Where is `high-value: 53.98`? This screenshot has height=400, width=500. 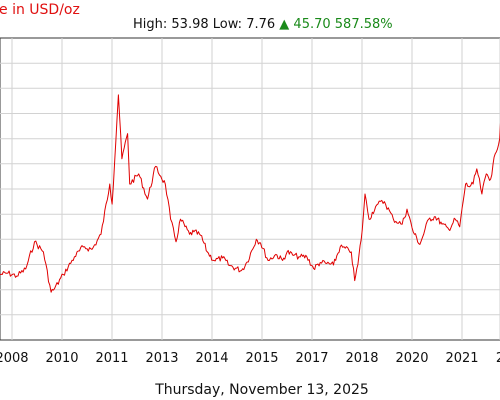
high-value: 53.98 is located at coordinates (189, 24).